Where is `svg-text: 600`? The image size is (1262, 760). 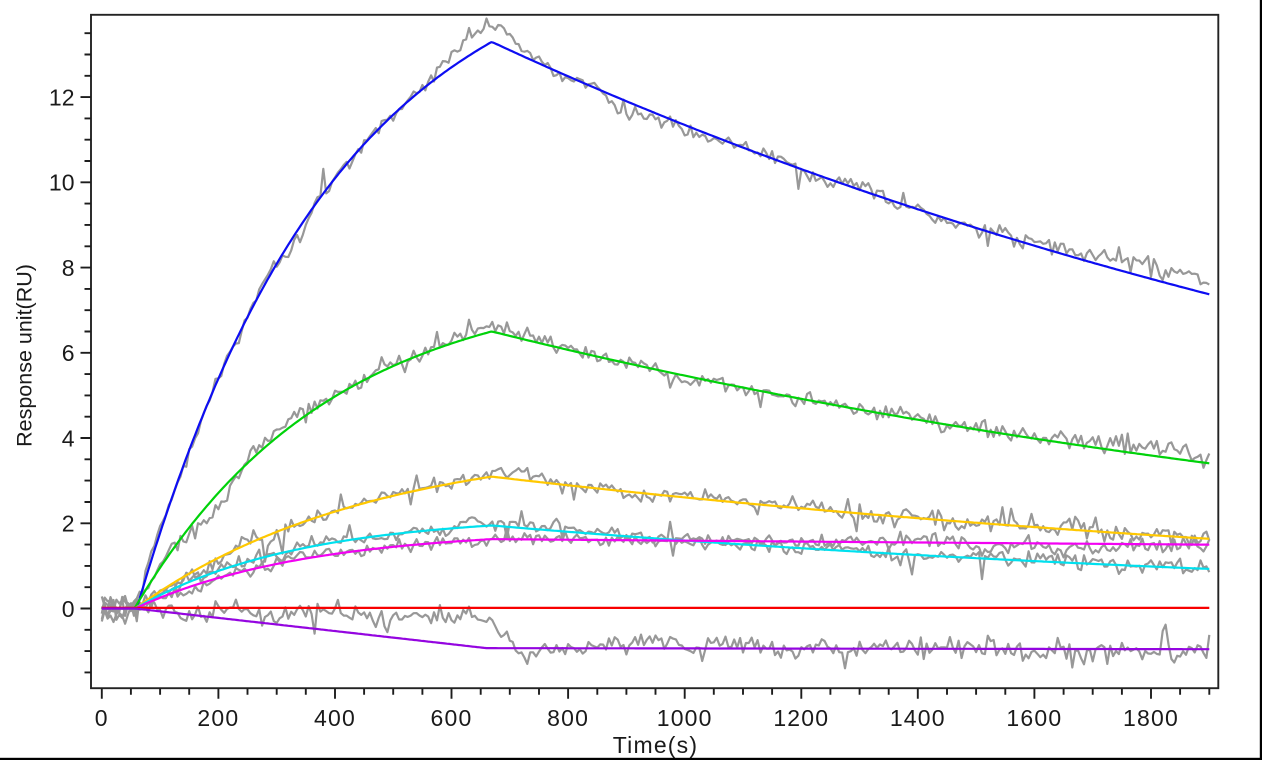
svg-text: 600 is located at coordinates (452, 718).